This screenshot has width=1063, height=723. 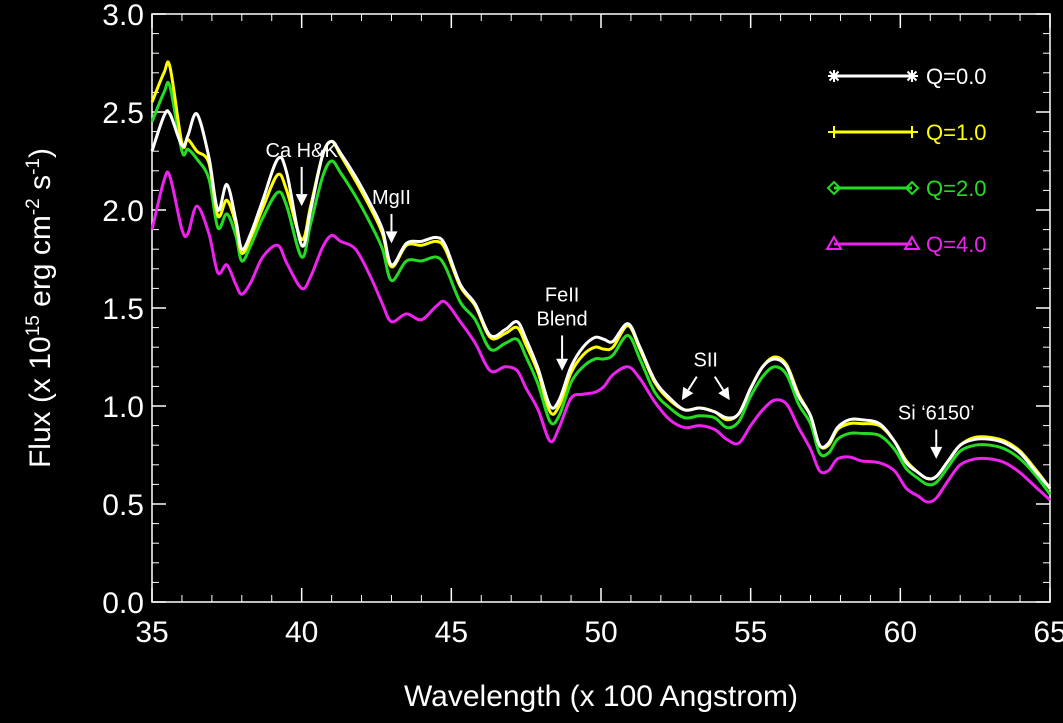 What do you see at coordinates (33, 206) in the screenshot?
I see `y-axis-label-exp2: -2` at bounding box center [33, 206].